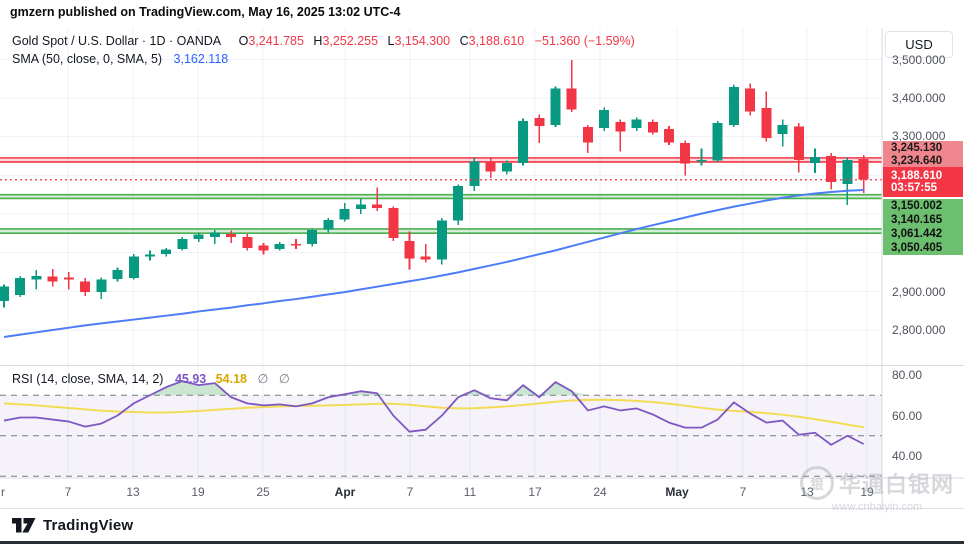 The width and height of the screenshot is (964, 544). I want to click on time-tick: 11, so click(470, 492).